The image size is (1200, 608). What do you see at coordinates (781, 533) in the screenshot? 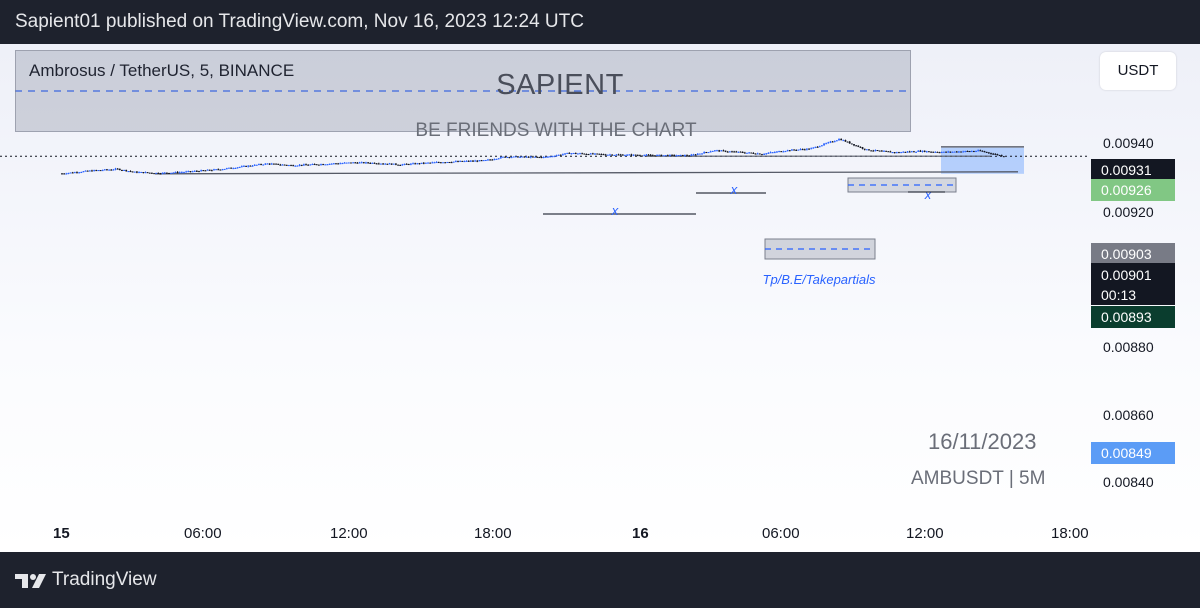
I see `time-tick: 06:00` at bounding box center [781, 533].